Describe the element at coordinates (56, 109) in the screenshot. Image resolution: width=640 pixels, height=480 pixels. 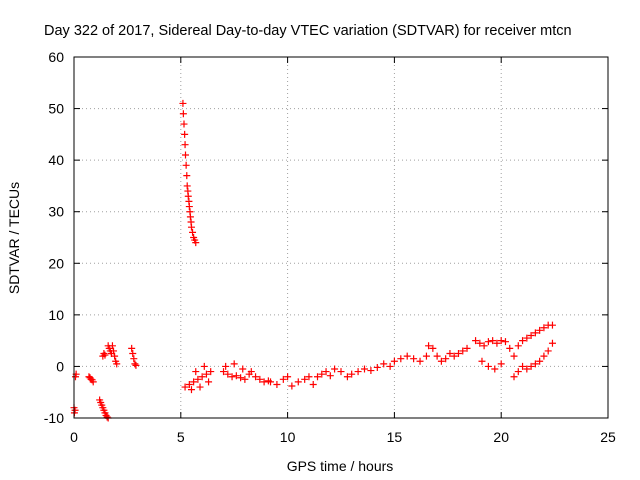
I see `y-tick-label: 50` at that location.